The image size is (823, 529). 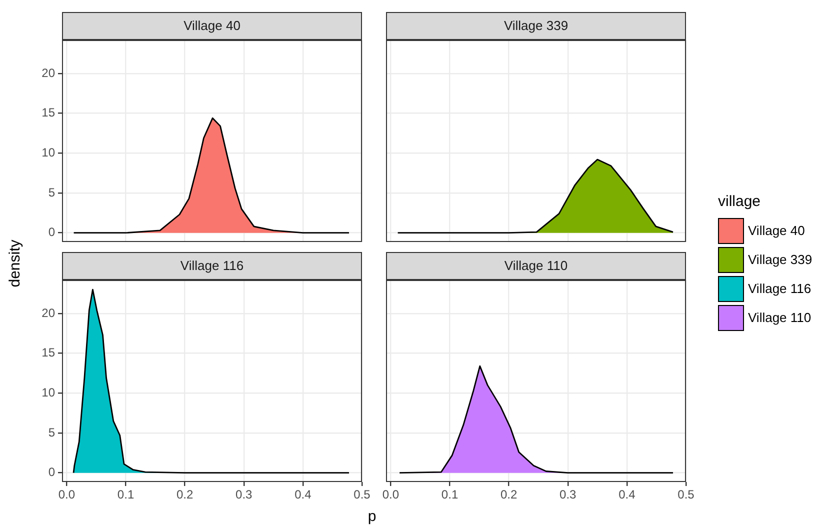 I want to click on text: Village 110, so click(x=780, y=317).